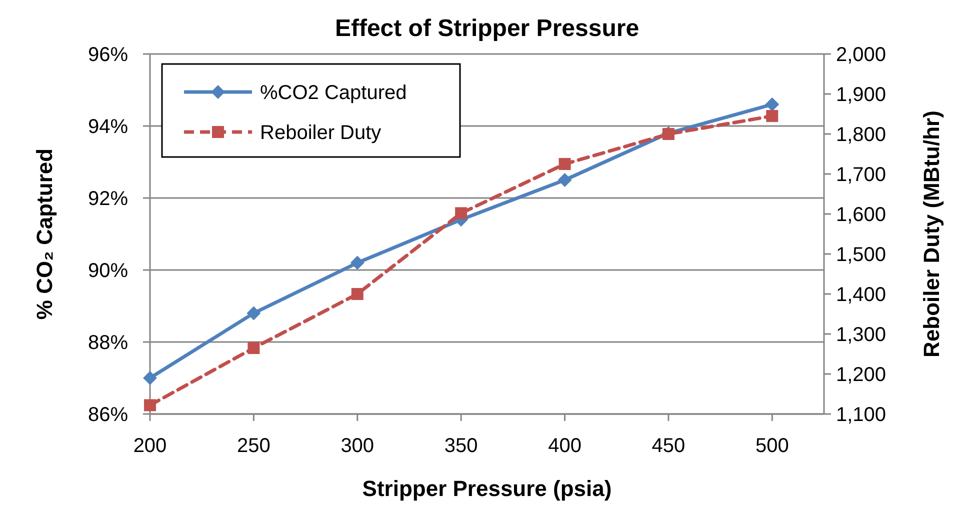 The height and width of the screenshot is (508, 961). Describe the element at coordinates (669, 446) in the screenshot. I see `x-tick-label: 450` at that location.